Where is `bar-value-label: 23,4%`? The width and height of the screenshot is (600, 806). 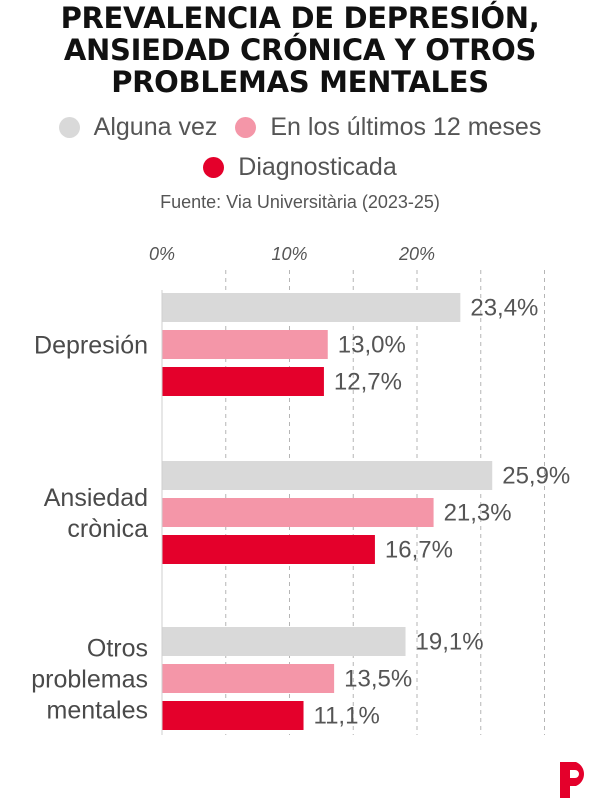
bar-value-label: 23,4% is located at coordinates (504, 308).